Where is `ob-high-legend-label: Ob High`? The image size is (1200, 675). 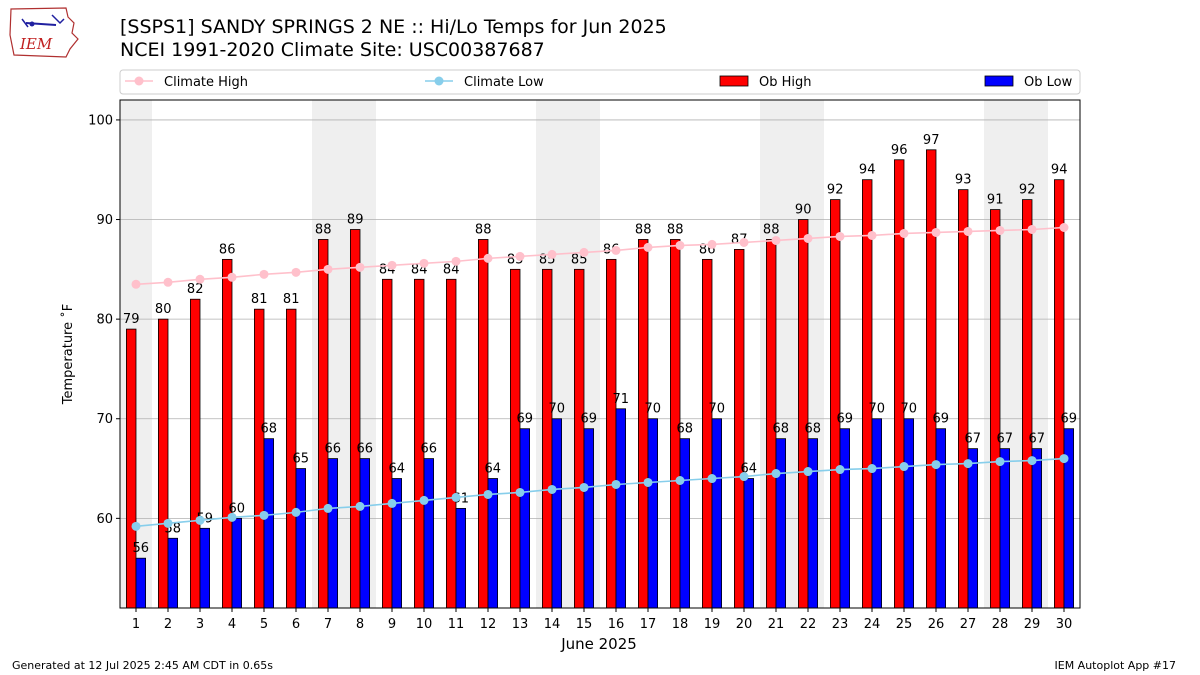
ob-high-legend-label: Ob High is located at coordinates (785, 82).